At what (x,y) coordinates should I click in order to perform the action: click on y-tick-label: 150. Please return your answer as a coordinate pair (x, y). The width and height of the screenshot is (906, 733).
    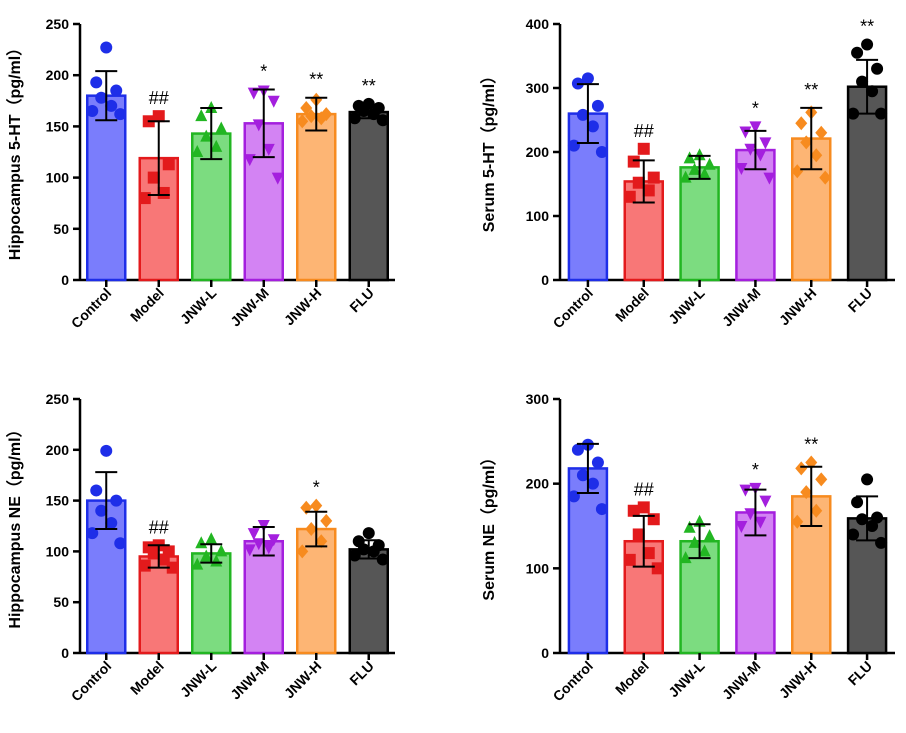
    Looking at the image, I should click on (58, 501).